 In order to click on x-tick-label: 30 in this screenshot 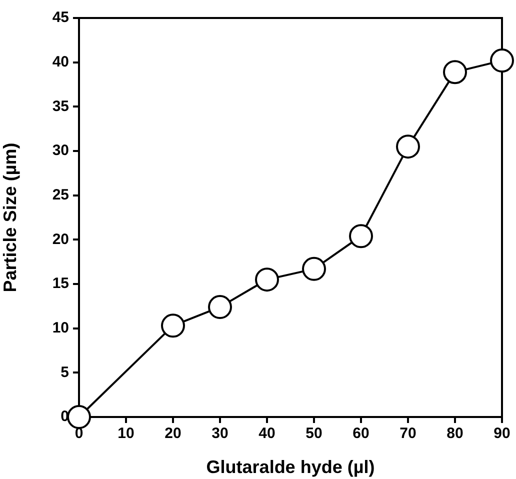, I will do `click(220, 433)`.